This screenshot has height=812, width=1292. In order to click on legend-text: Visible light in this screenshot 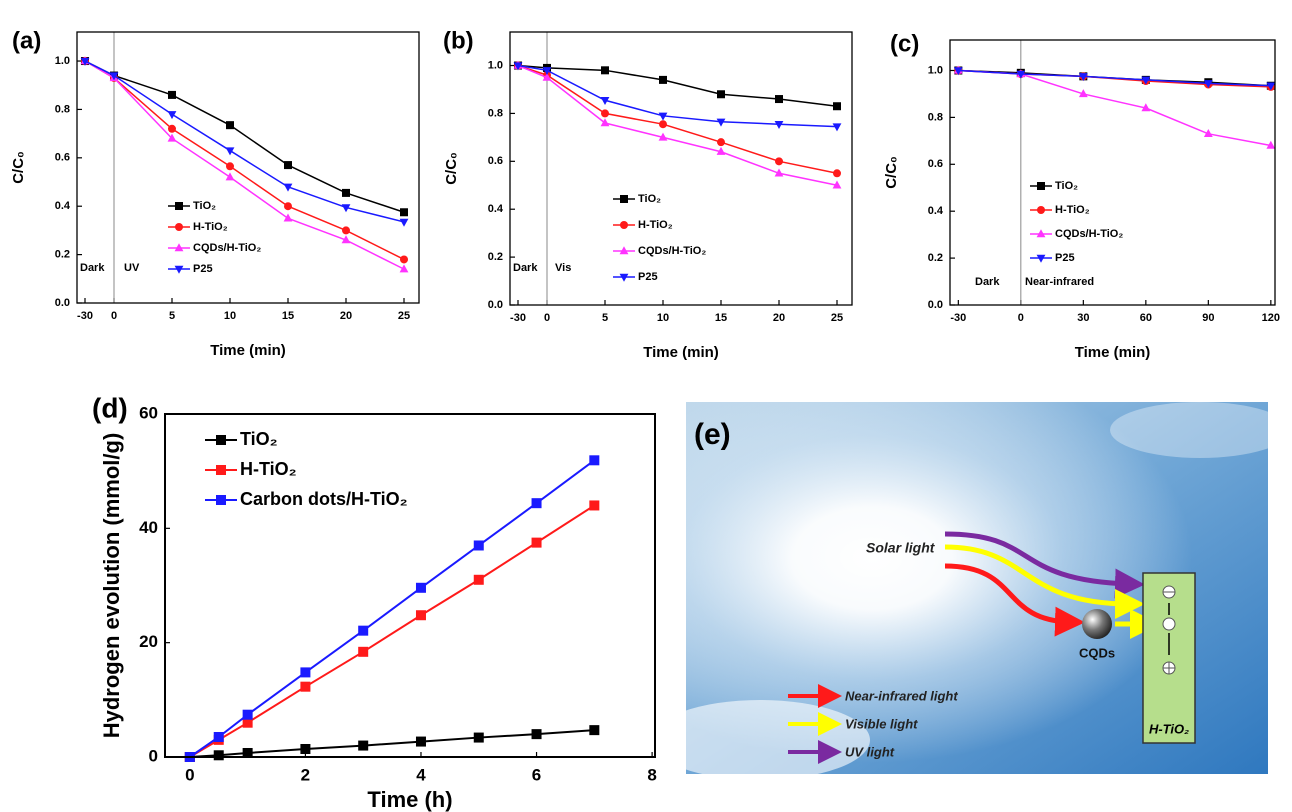, I will do `click(881, 723)`.